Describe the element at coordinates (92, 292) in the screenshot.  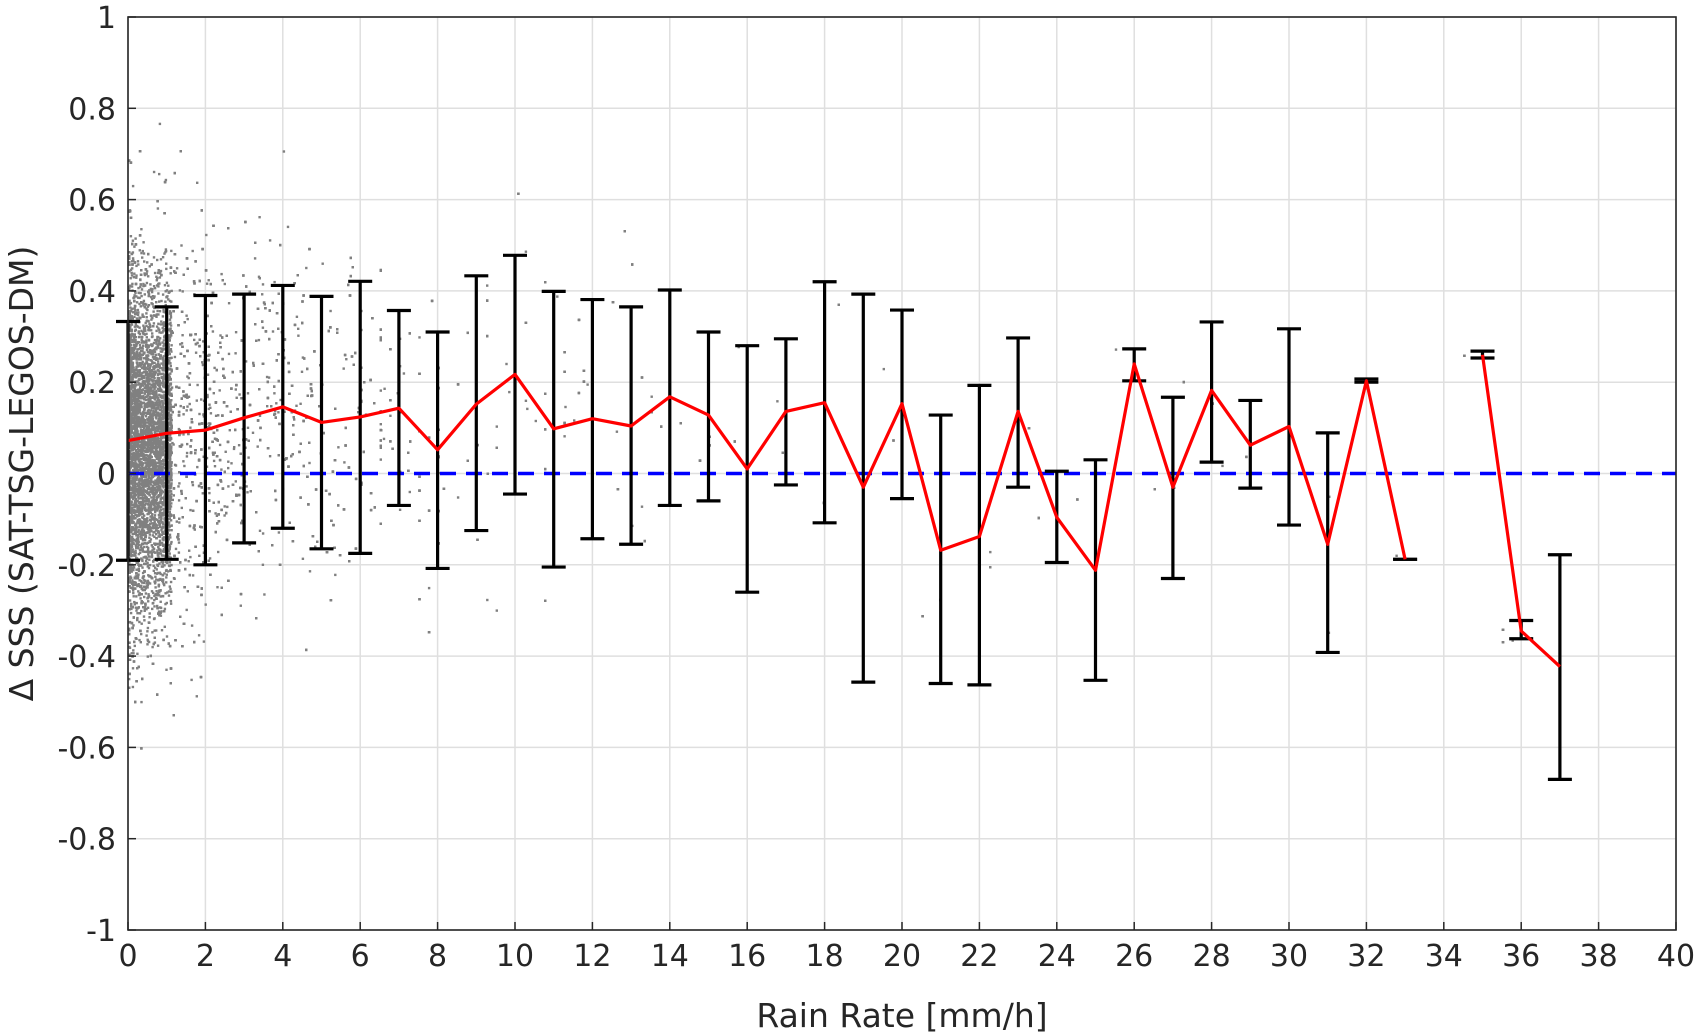
I see `y-tick-label: 0.4` at that location.